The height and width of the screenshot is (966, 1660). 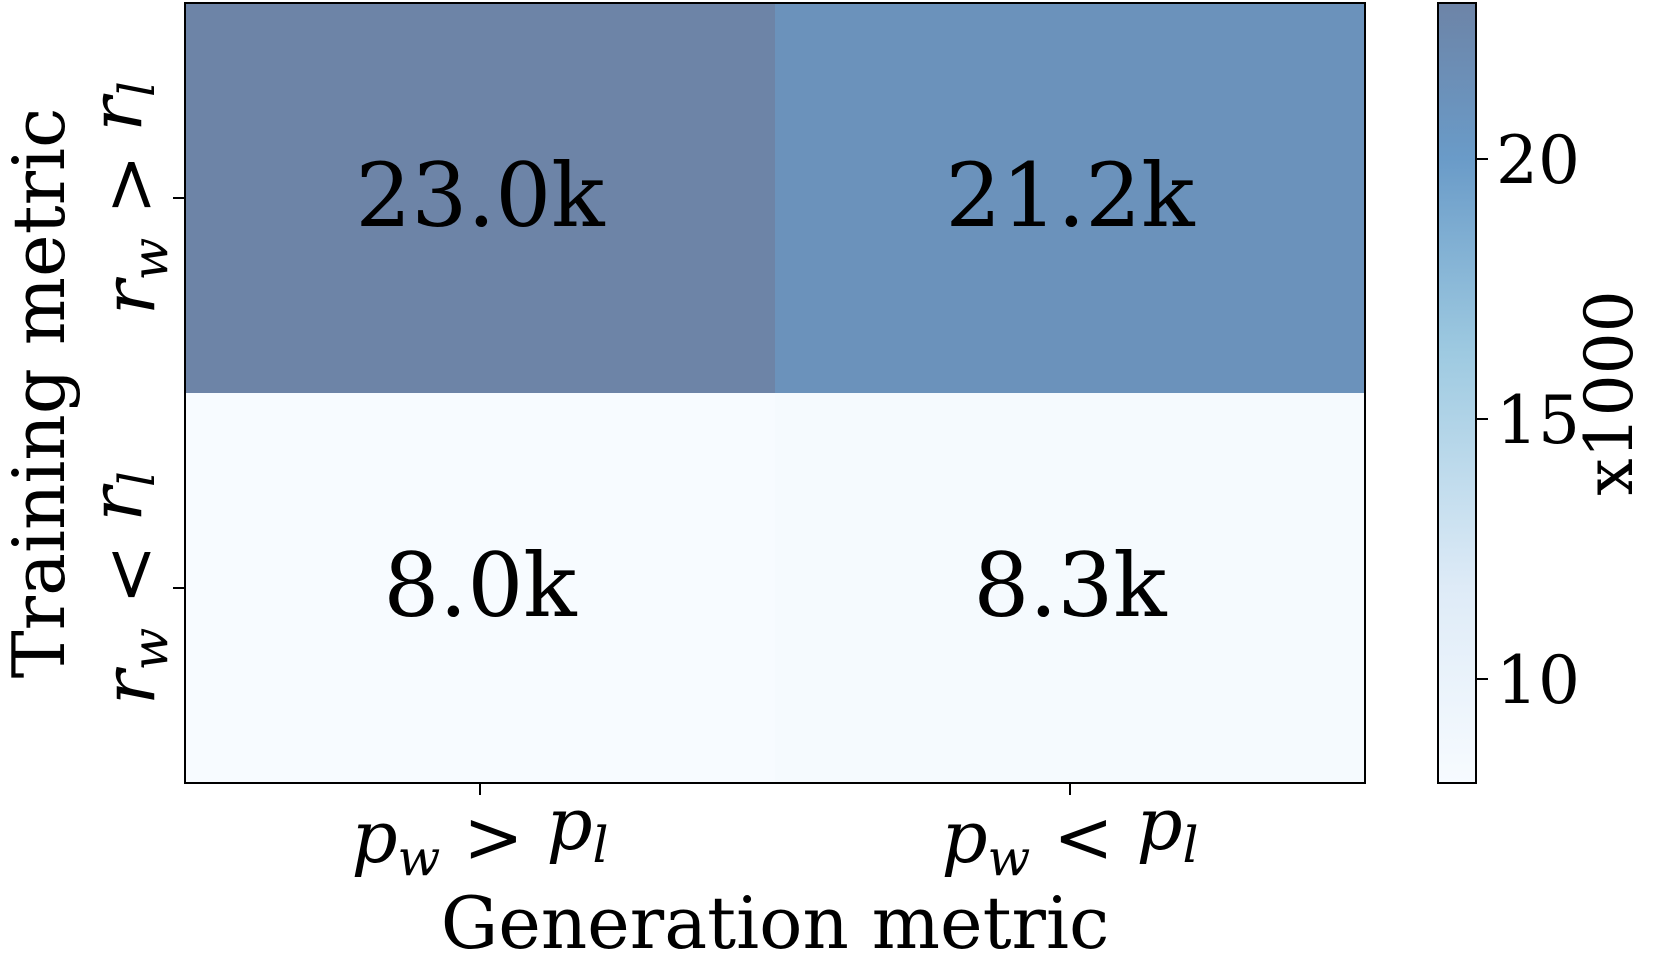 What do you see at coordinates (126, 198) in the screenshot?
I see `tick-label: rw > rl` at bounding box center [126, 198].